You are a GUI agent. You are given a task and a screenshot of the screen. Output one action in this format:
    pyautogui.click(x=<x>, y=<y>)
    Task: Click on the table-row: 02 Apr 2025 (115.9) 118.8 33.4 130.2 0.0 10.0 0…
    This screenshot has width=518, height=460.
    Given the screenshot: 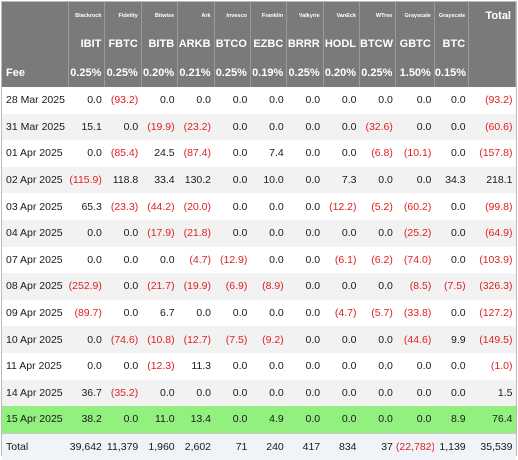 What is the action you would take?
    pyautogui.click(x=259, y=180)
    